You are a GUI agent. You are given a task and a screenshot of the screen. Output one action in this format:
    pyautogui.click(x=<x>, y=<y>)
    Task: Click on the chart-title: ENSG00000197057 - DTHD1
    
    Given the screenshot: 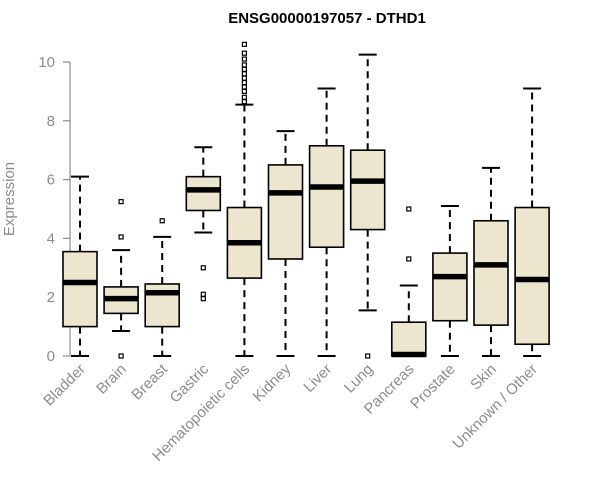 What is the action you would take?
    pyautogui.click(x=327, y=18)
    